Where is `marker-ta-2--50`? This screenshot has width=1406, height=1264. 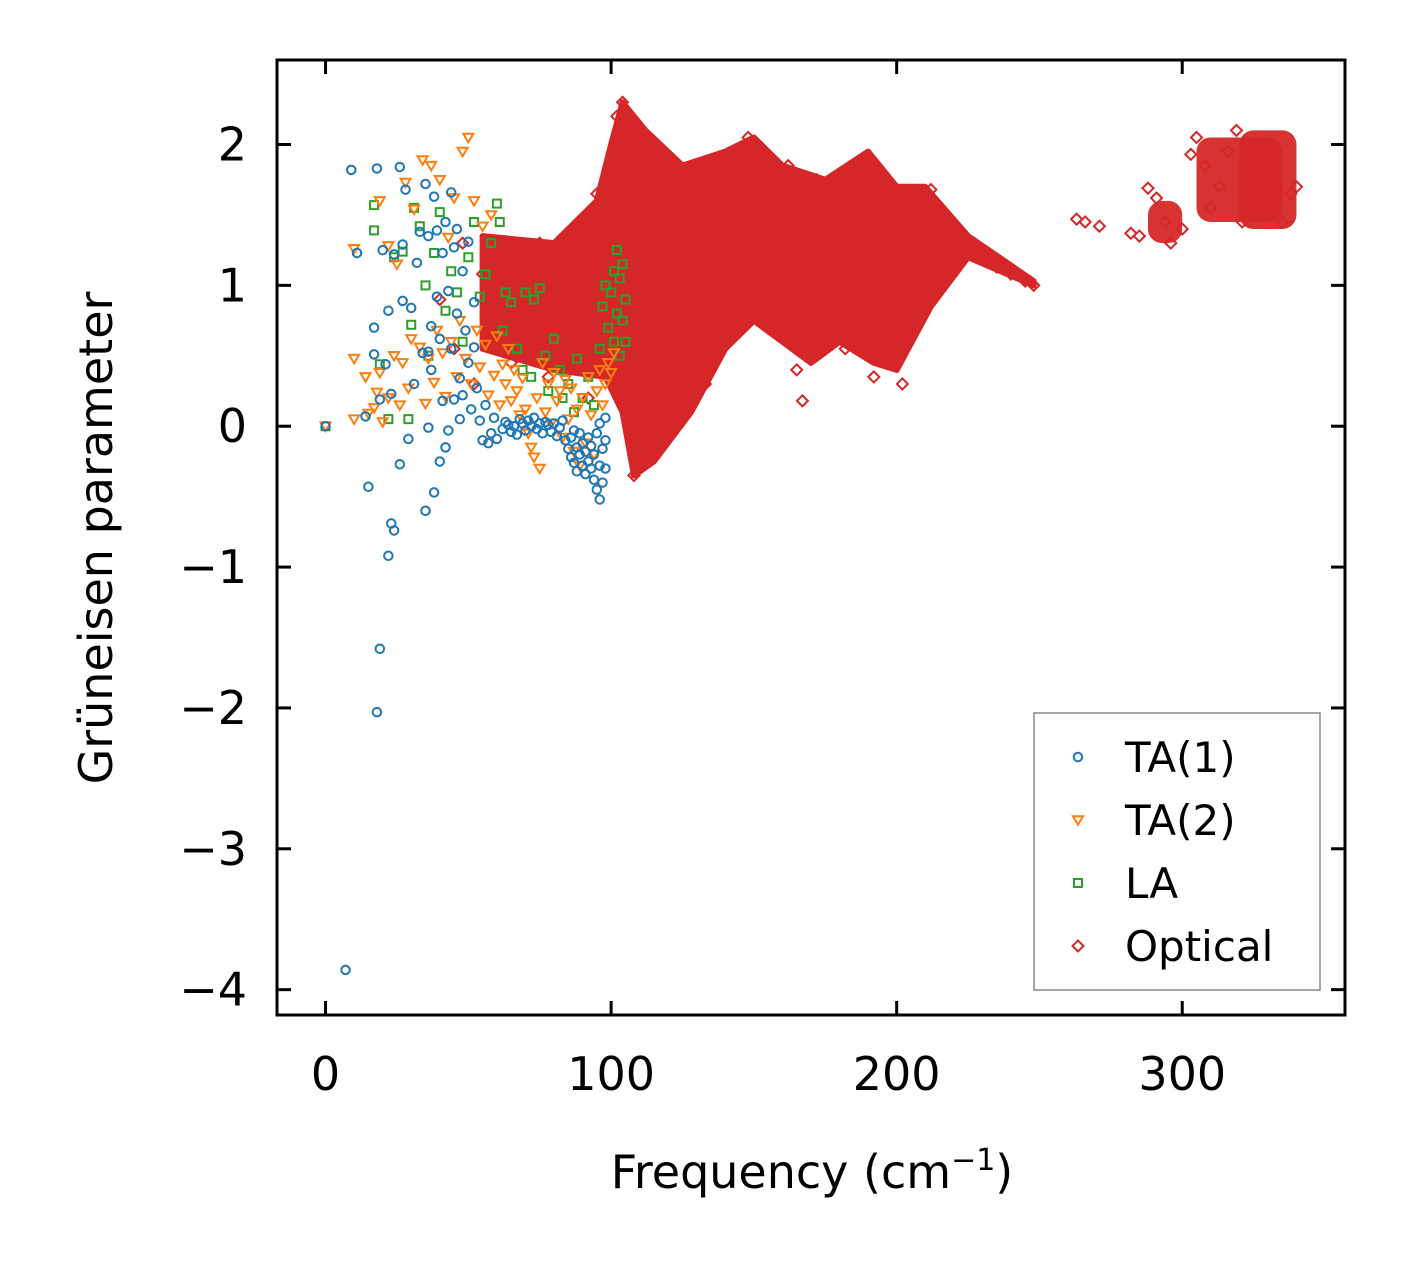 marker-ta-2--50 is located at coordinates (502, 365).